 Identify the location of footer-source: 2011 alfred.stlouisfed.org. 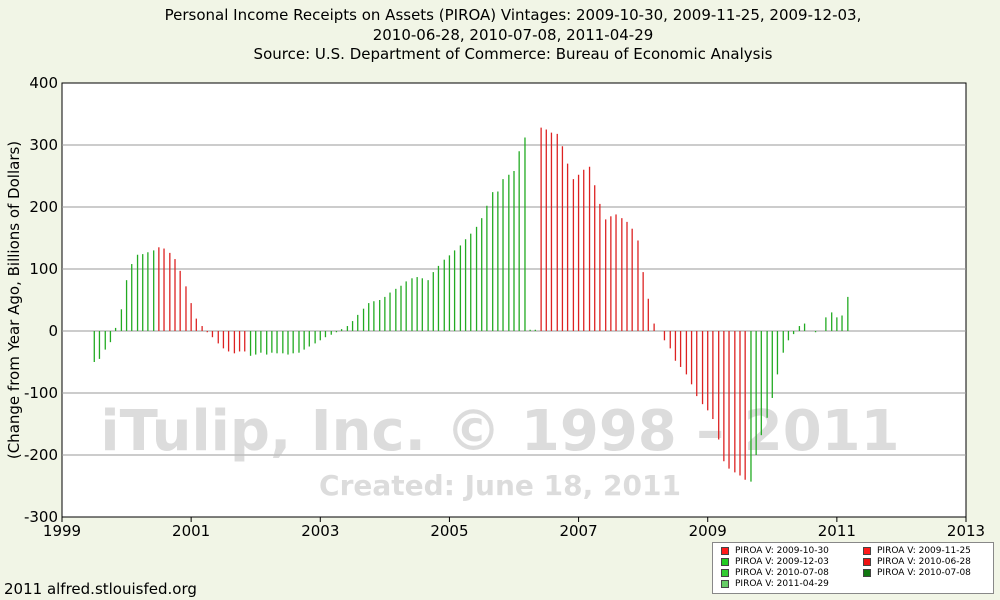
(100, 589).